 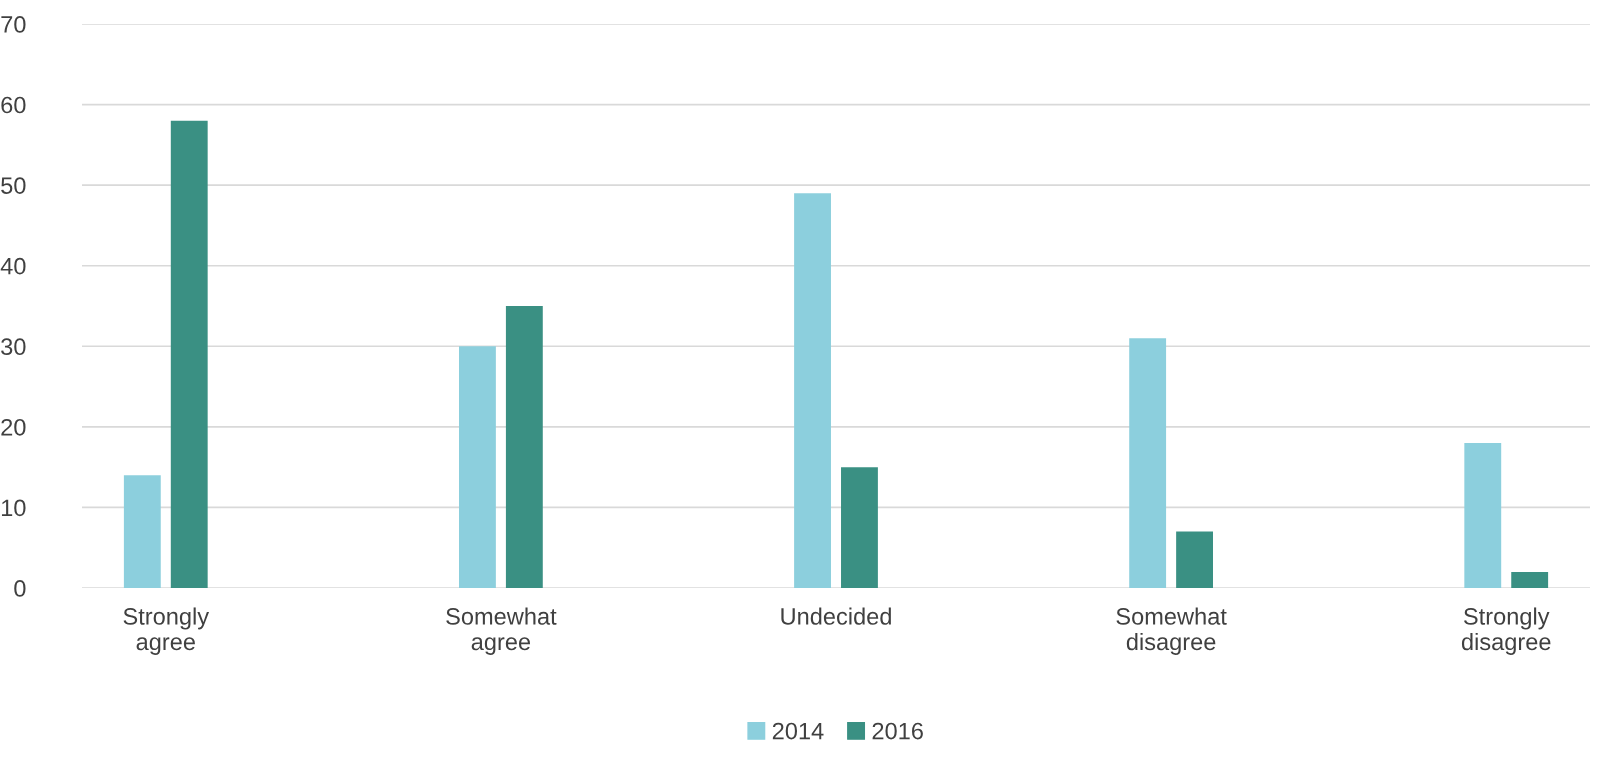 I want to click on x-tick-label: Strongly disagree, so click(x=1506, y=631).